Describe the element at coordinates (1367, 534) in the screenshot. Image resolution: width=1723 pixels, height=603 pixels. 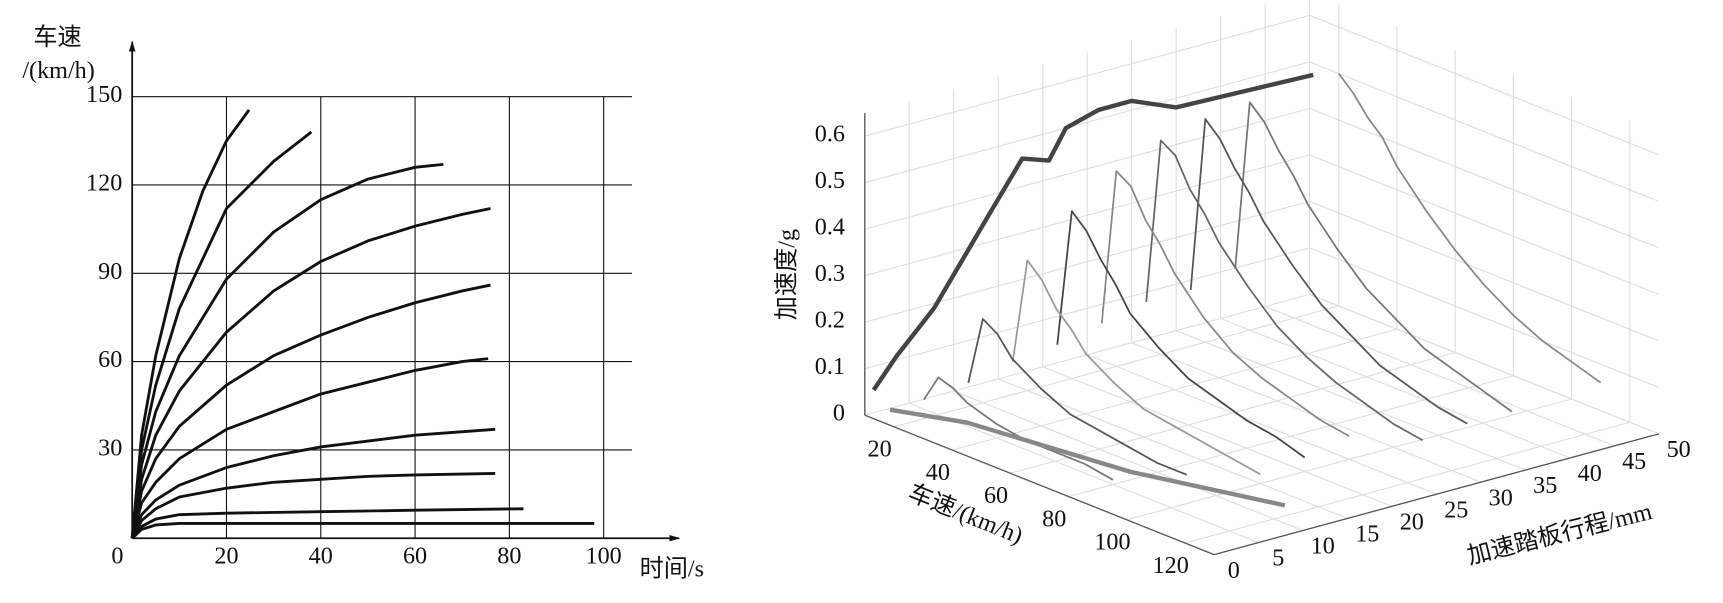
I see `pedal-tick-label: 15` at that location.